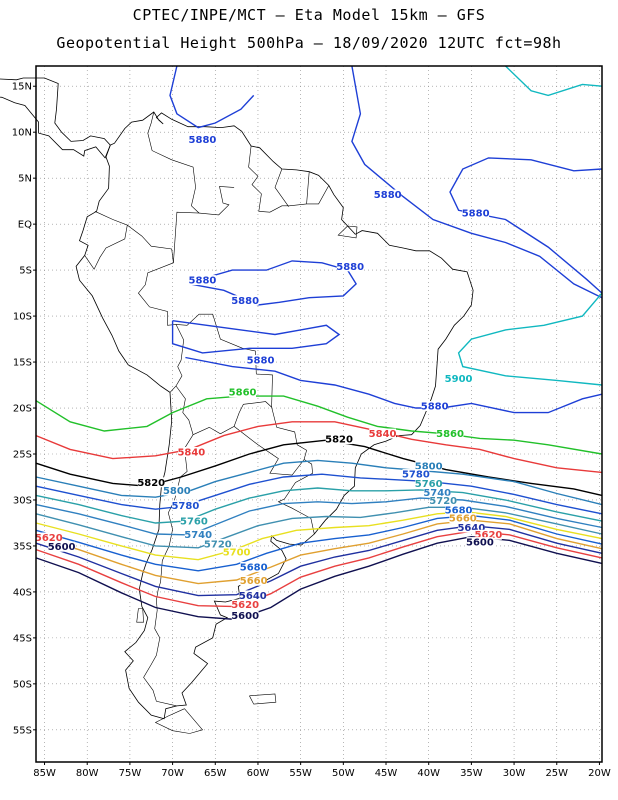  What do you see at coordinates (343, 773) in the screenshot?
I see `lon-tick-label: 50W` at bounding box center [343, 773].